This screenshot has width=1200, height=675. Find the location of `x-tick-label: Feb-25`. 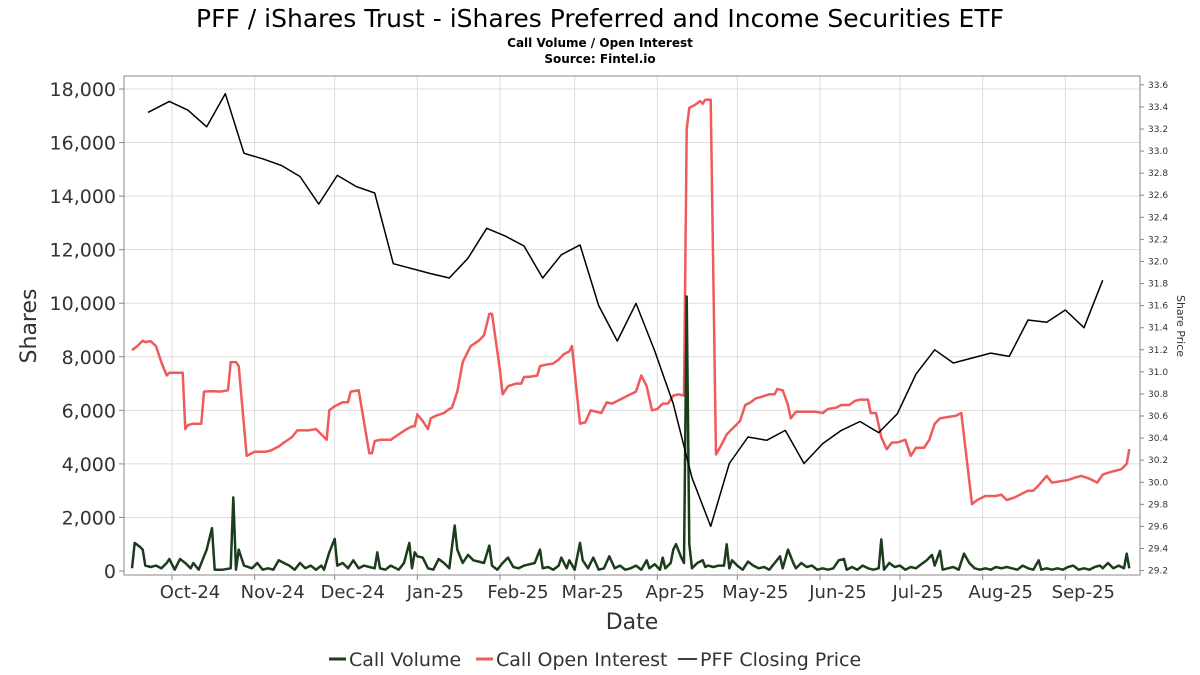

x-tick-label: Feb-25 is located at coordinates (517, 592).